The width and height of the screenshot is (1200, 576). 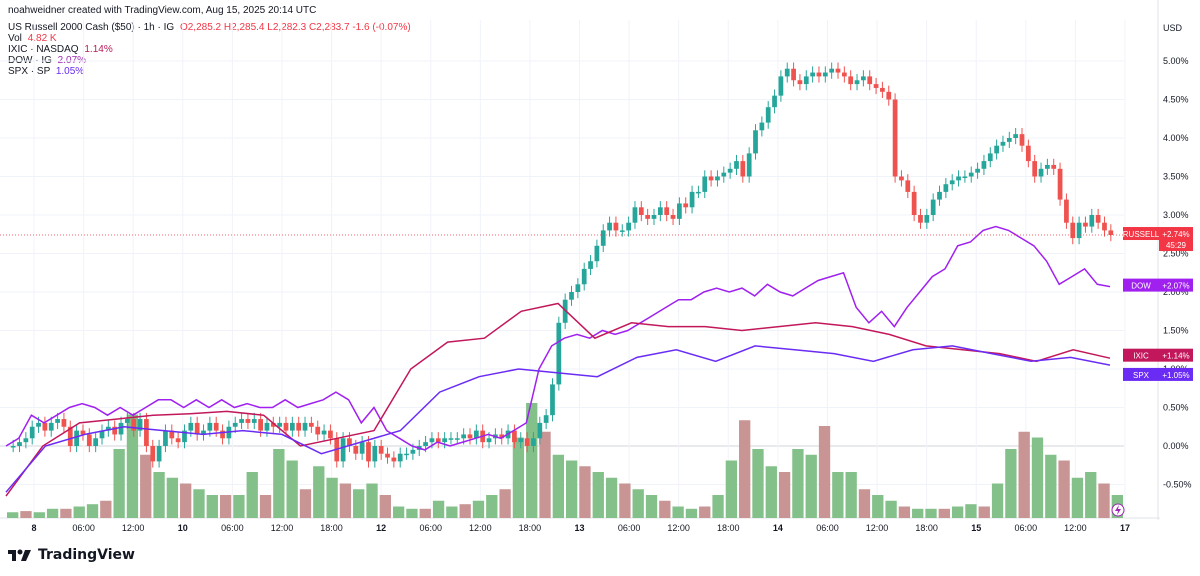 I want to click on x-tick-label: 14, so click(x=778, y=528).